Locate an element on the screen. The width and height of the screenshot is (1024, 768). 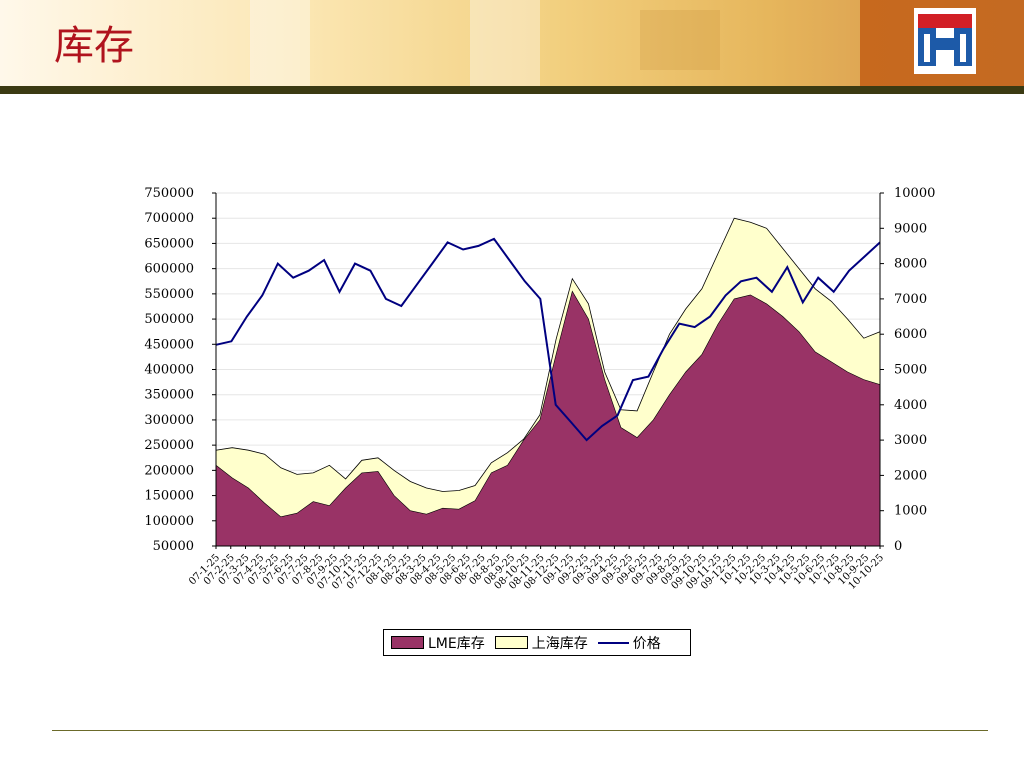
right-tick-label: 3000 is located at coordinates (910, 440).